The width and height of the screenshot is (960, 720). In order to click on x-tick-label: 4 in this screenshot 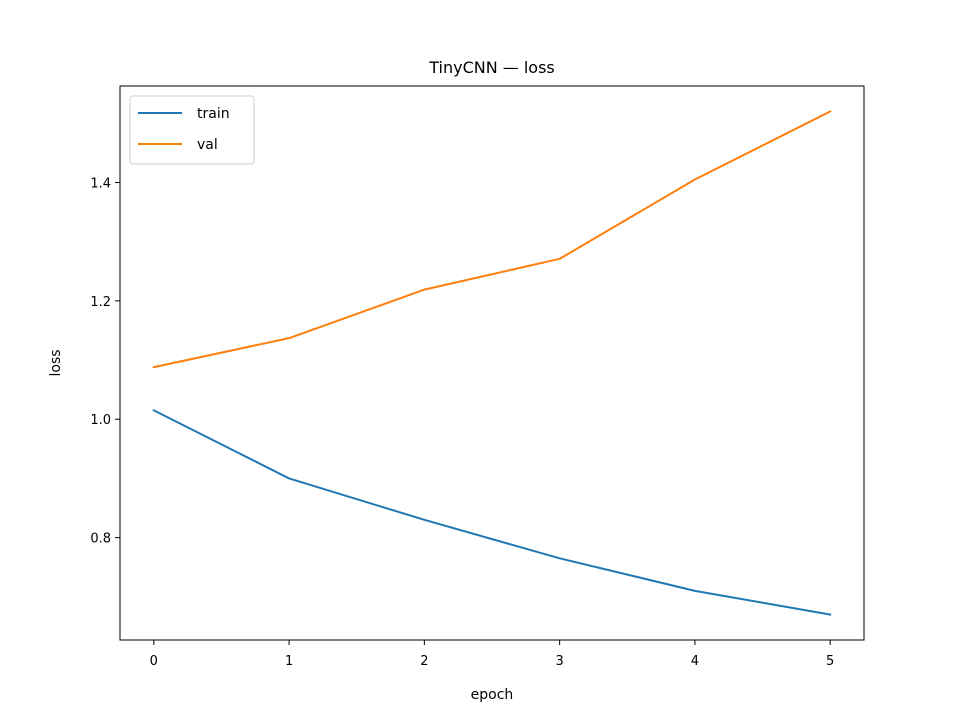, I will do `click(695, 661)`.